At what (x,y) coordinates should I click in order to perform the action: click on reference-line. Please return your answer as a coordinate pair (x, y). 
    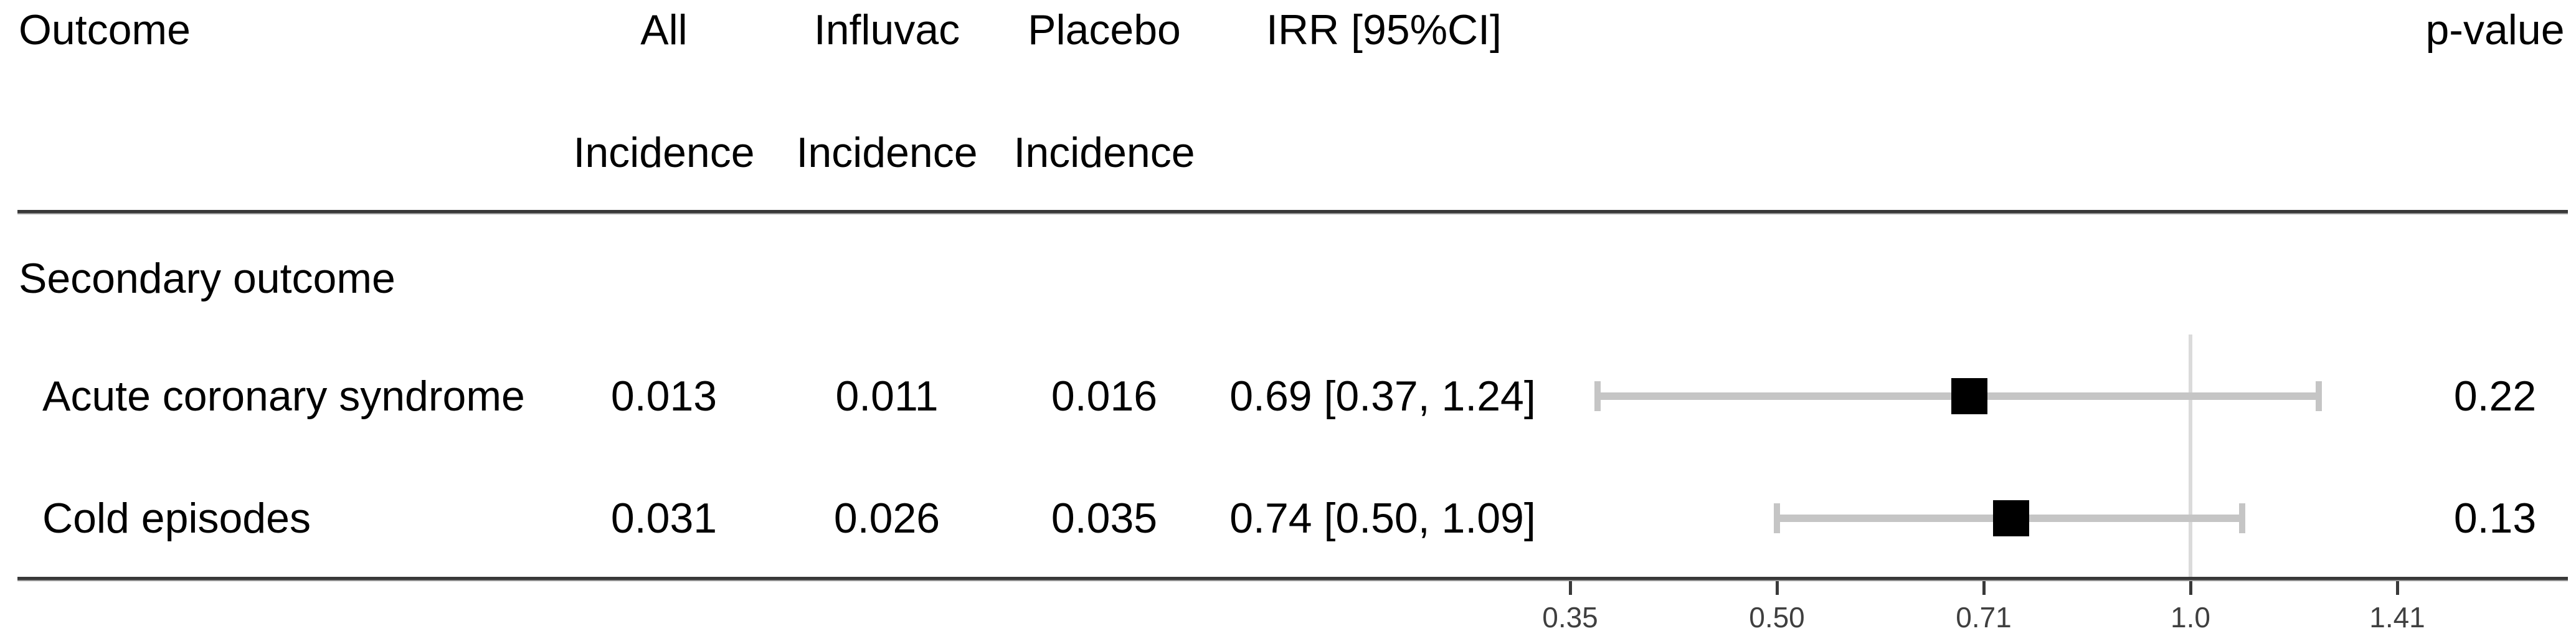
    Looking at the image, I should click on (2190, 456).